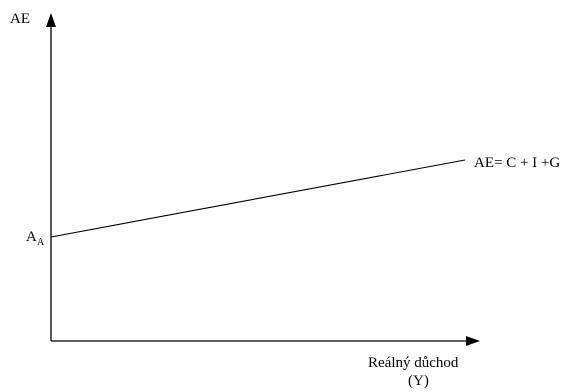 Image resolution: width=581 pixels, height=392 pixels. I want to click on x-axis-label-line1: Reálný důchod, so click(413, 363).